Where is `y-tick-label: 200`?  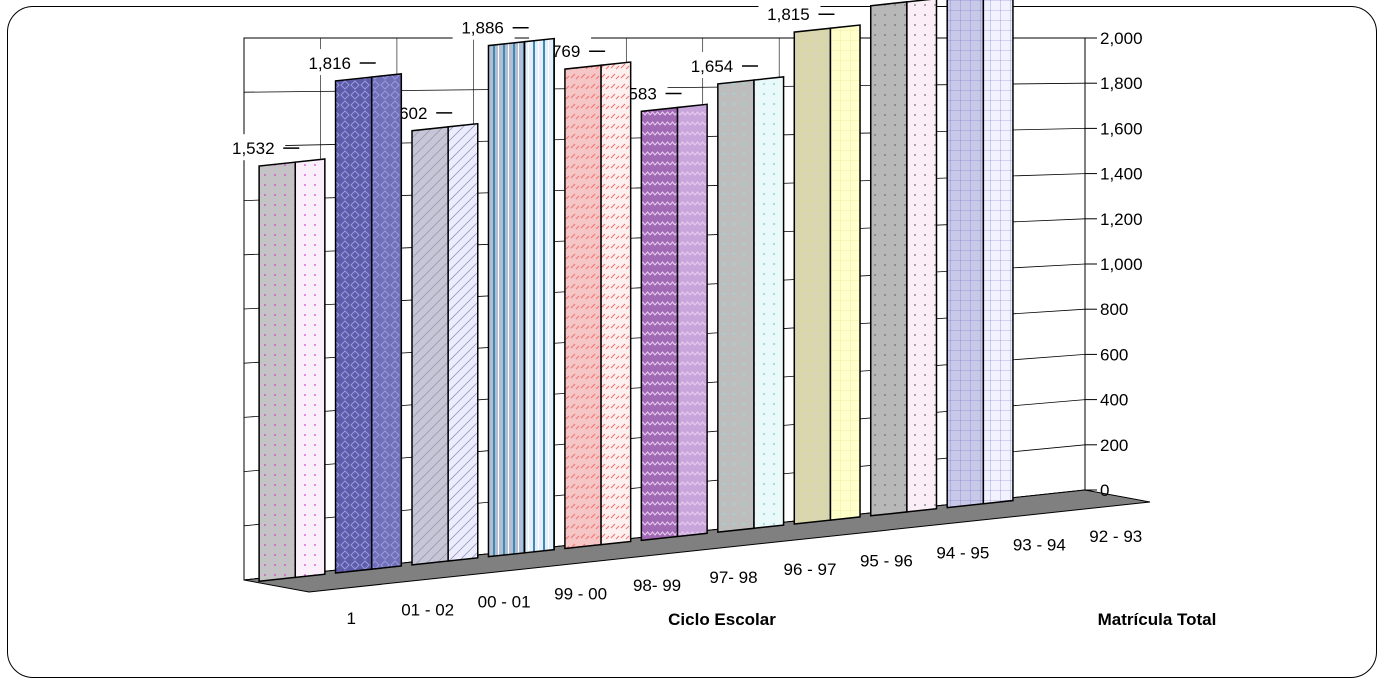
y-tick-label: 200 is located at coordinates (1114, 445).